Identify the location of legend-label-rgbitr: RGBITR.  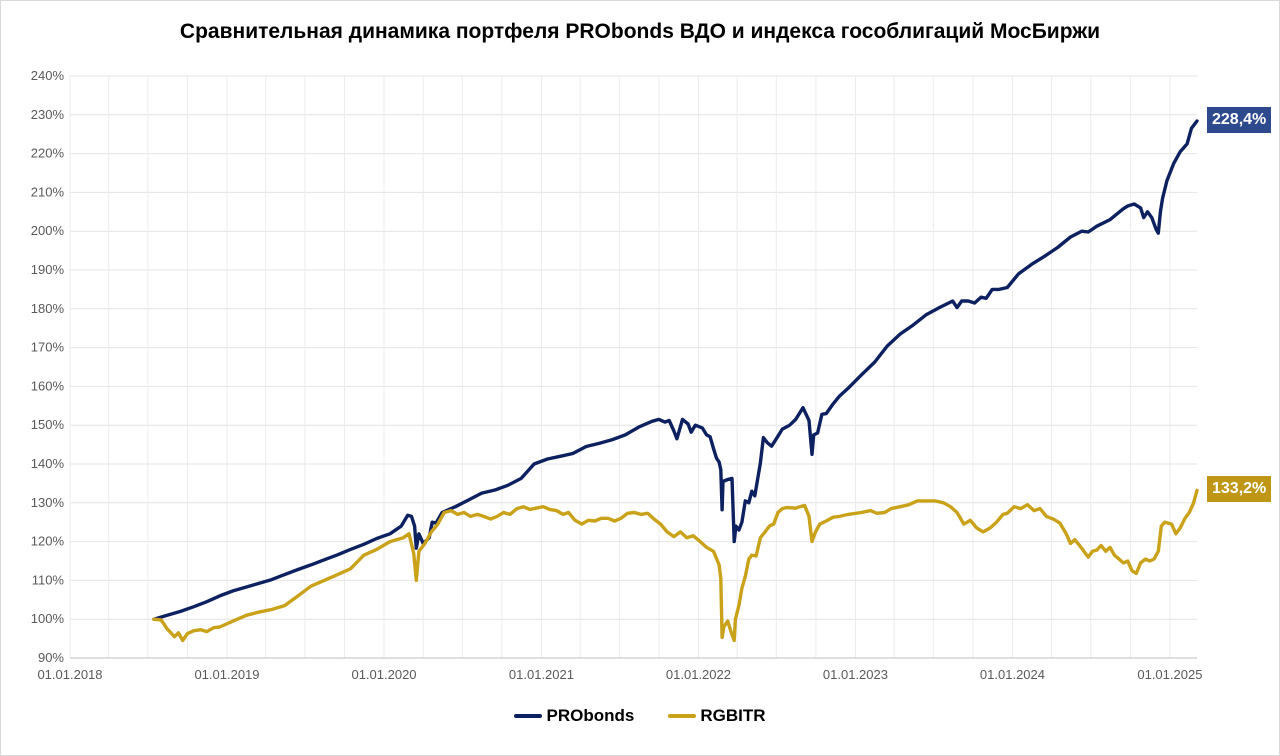
(733, 715).